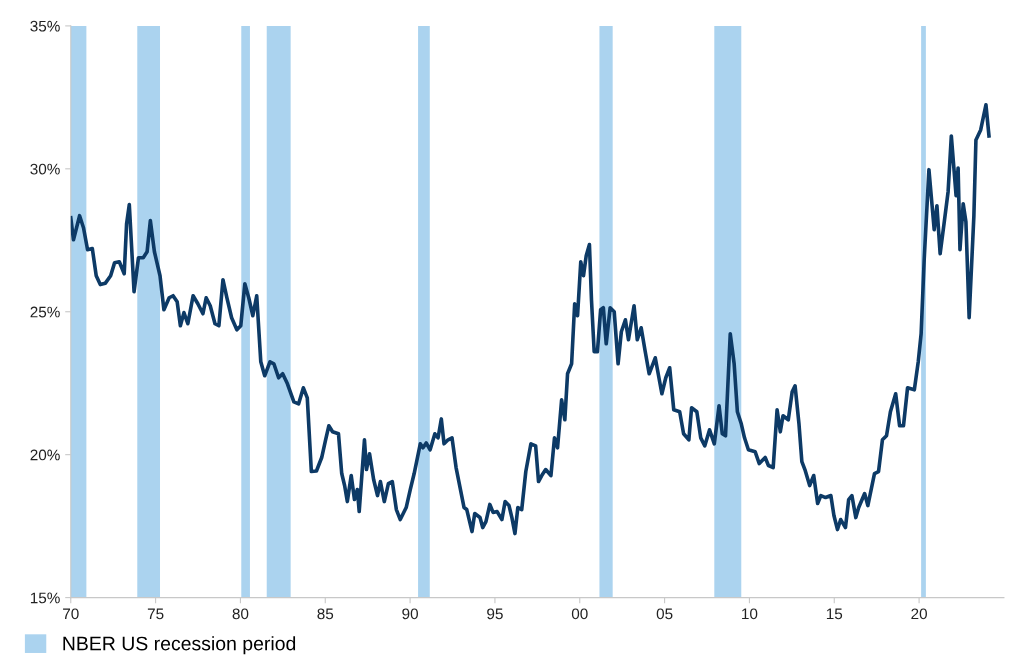  Describe the element at coordinates (71, 614) in the screenshot. I see `x-tick-label: 70` at that location.